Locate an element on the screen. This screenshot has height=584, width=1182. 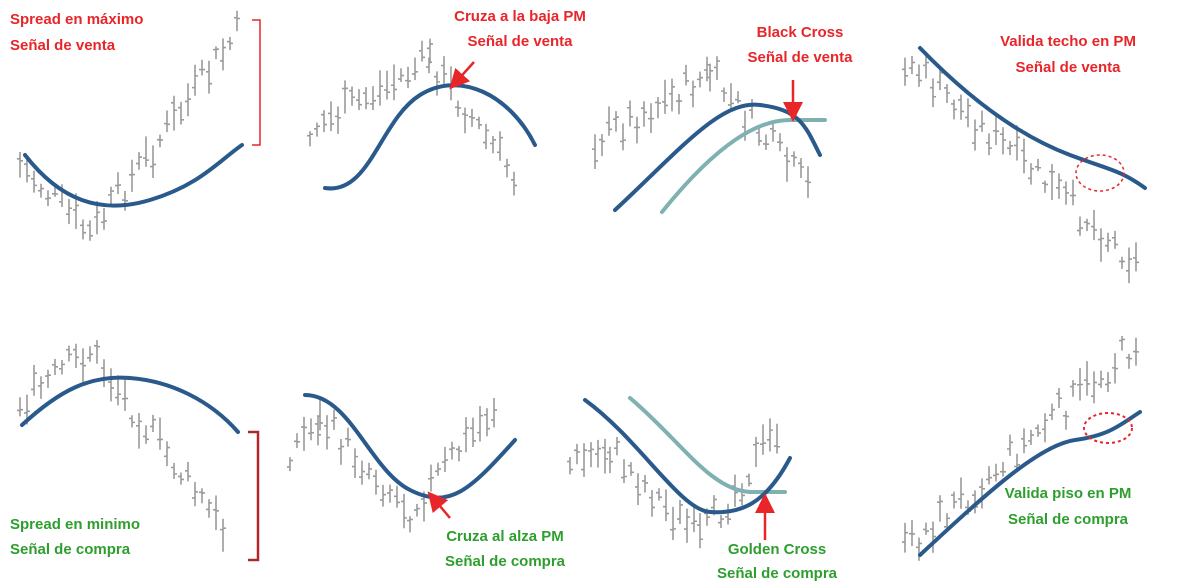
label: Cruza al alza PM is located at coordinates (505, 536).